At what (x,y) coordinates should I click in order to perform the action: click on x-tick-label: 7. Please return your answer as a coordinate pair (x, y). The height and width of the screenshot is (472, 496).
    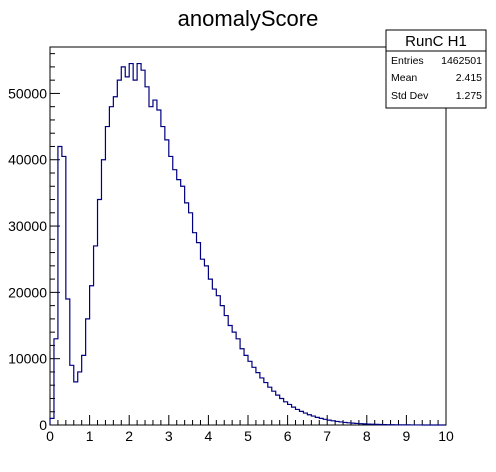
    Looking at the image, I should click on (327, 436).